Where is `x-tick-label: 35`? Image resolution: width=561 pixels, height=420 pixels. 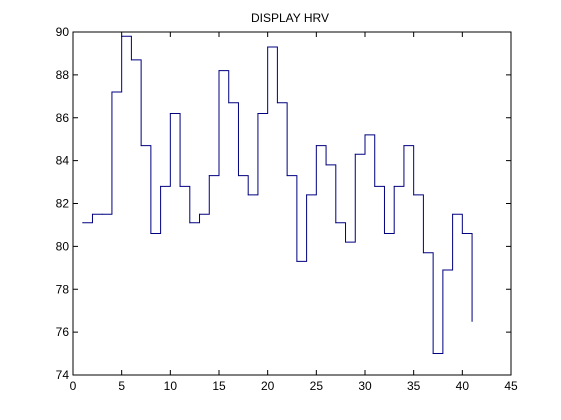
x-tick-label: 35 is located at coordinates (414, 386).